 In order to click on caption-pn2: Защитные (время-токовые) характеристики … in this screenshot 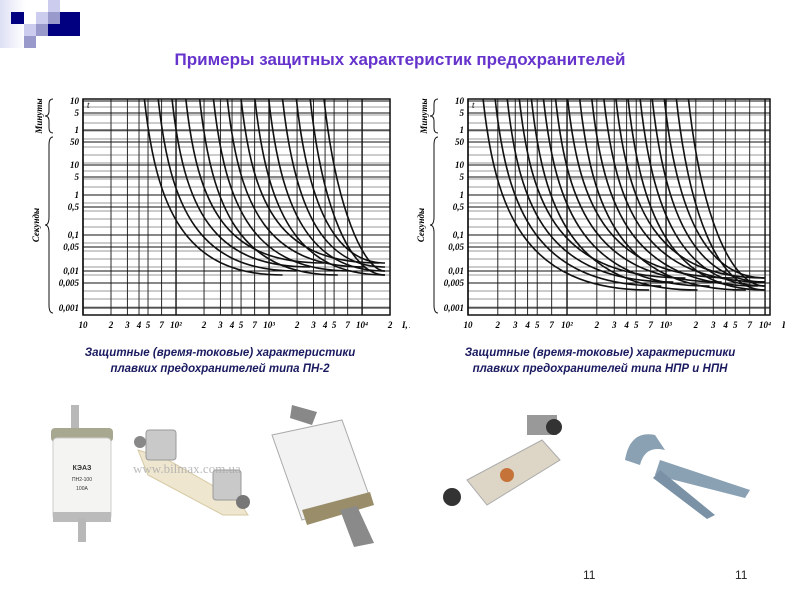, I will do `click(220, 361)`.